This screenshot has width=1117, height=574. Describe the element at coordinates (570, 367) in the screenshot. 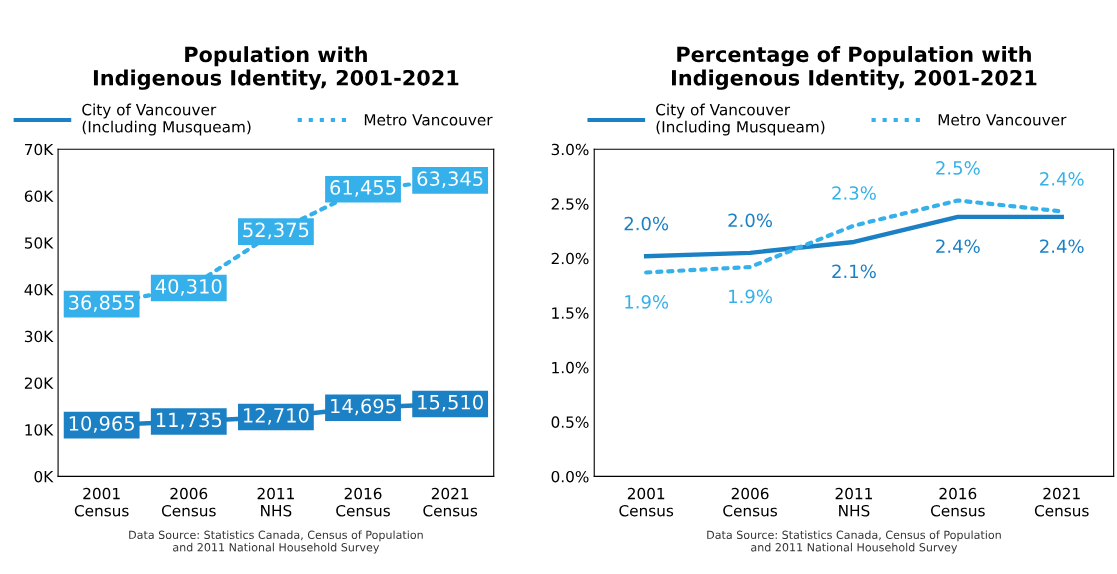

I see `y-tick-label: 1.0%` at that location.